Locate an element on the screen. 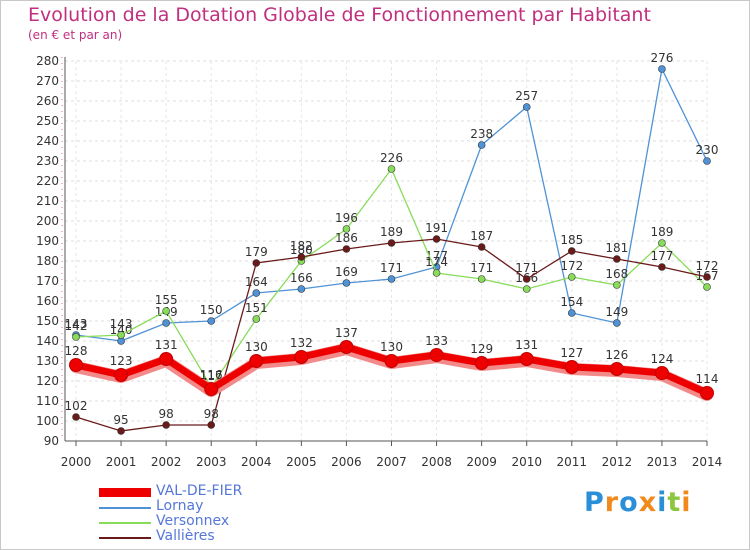 The height and width of the screenshot is (550, 750). data-label: 127 is located at coordinates (571, 353).